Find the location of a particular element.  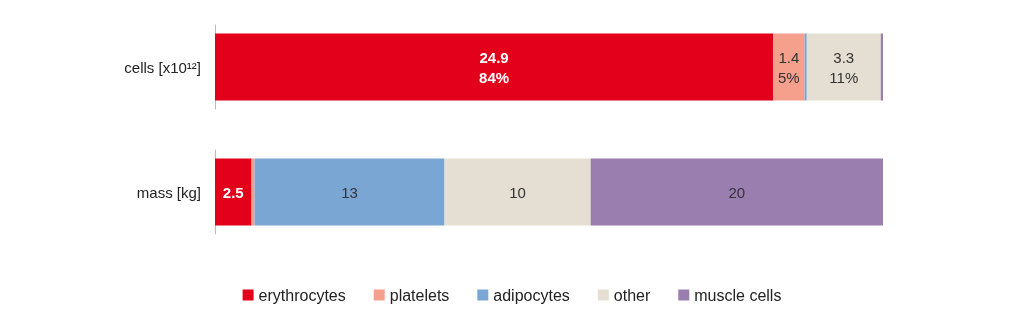

legend-label: muscle cells is located at coordinates (738, 295).